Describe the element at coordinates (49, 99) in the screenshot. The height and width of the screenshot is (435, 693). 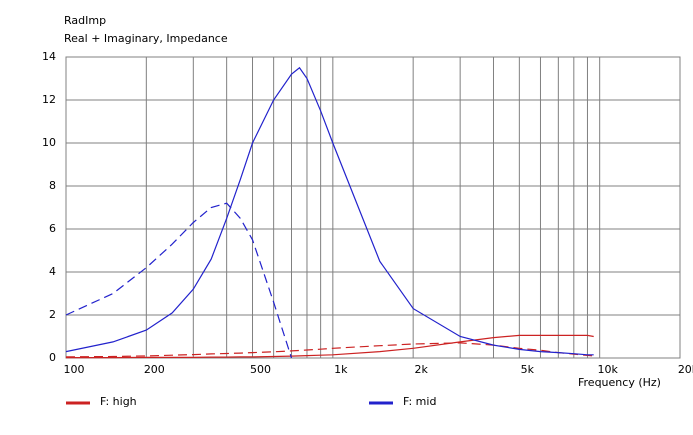
I see `y-tick-label: 12` at that location.